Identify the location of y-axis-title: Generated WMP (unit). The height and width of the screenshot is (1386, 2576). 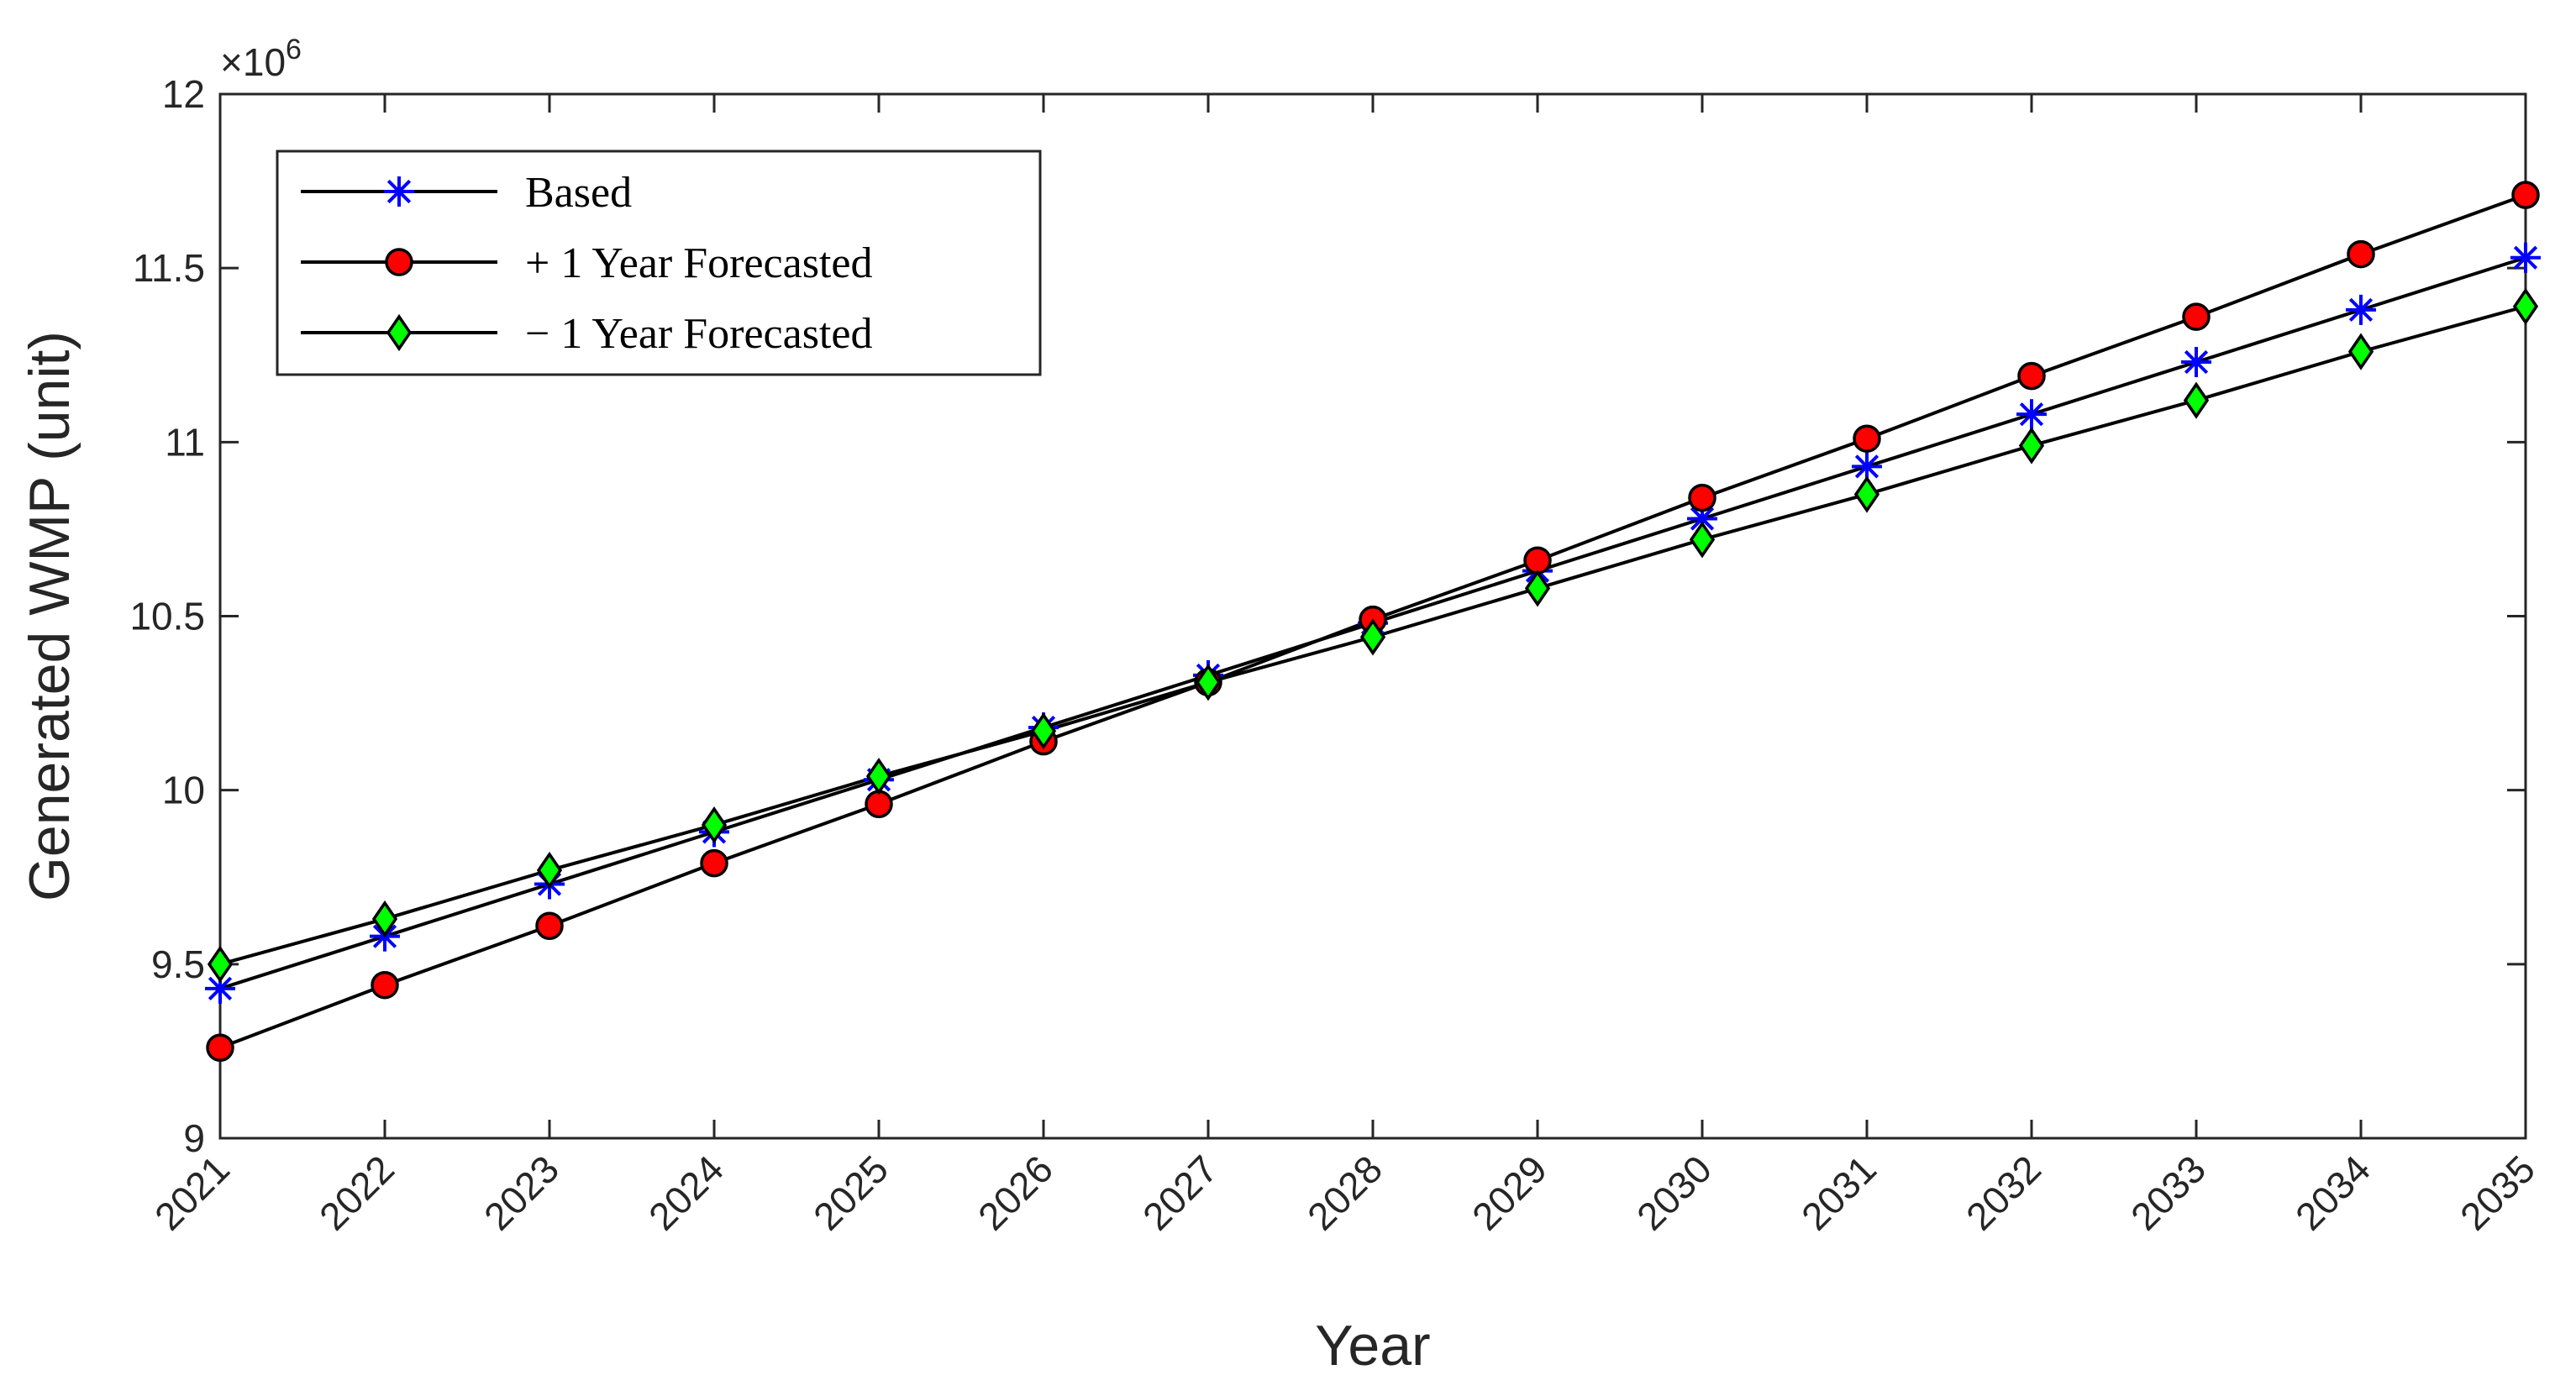
(49, 616).